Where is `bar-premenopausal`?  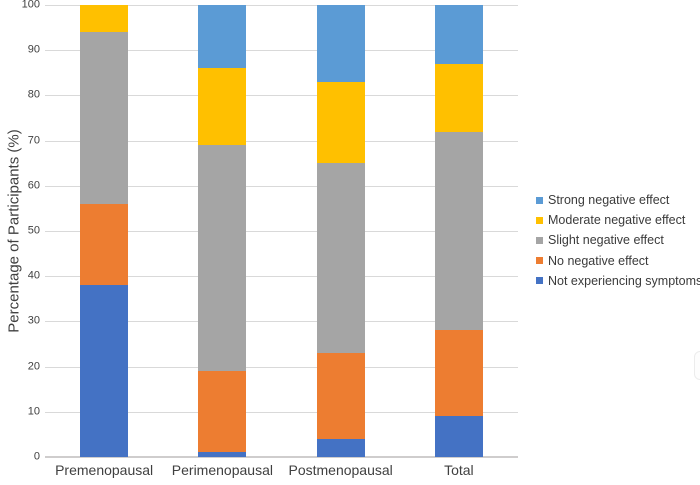 bar-premenopausal is located at coordinates (104, 231).